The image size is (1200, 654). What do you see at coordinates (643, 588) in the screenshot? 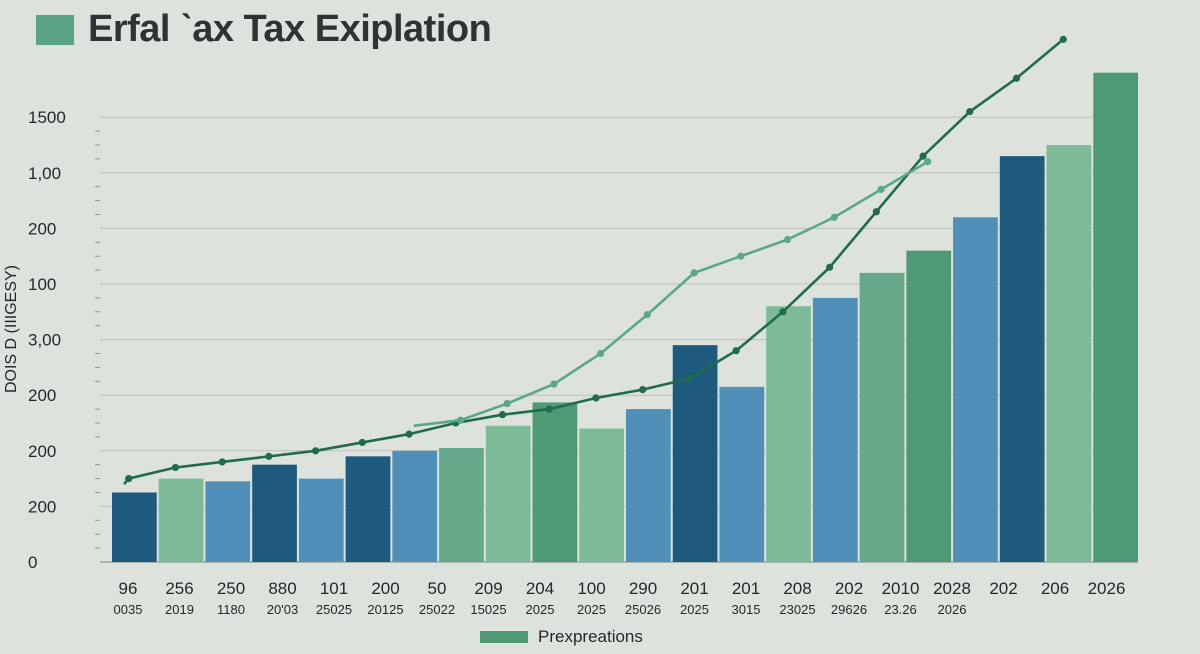
I see `x-tick-label: 290` at bounding box center [643, 588].